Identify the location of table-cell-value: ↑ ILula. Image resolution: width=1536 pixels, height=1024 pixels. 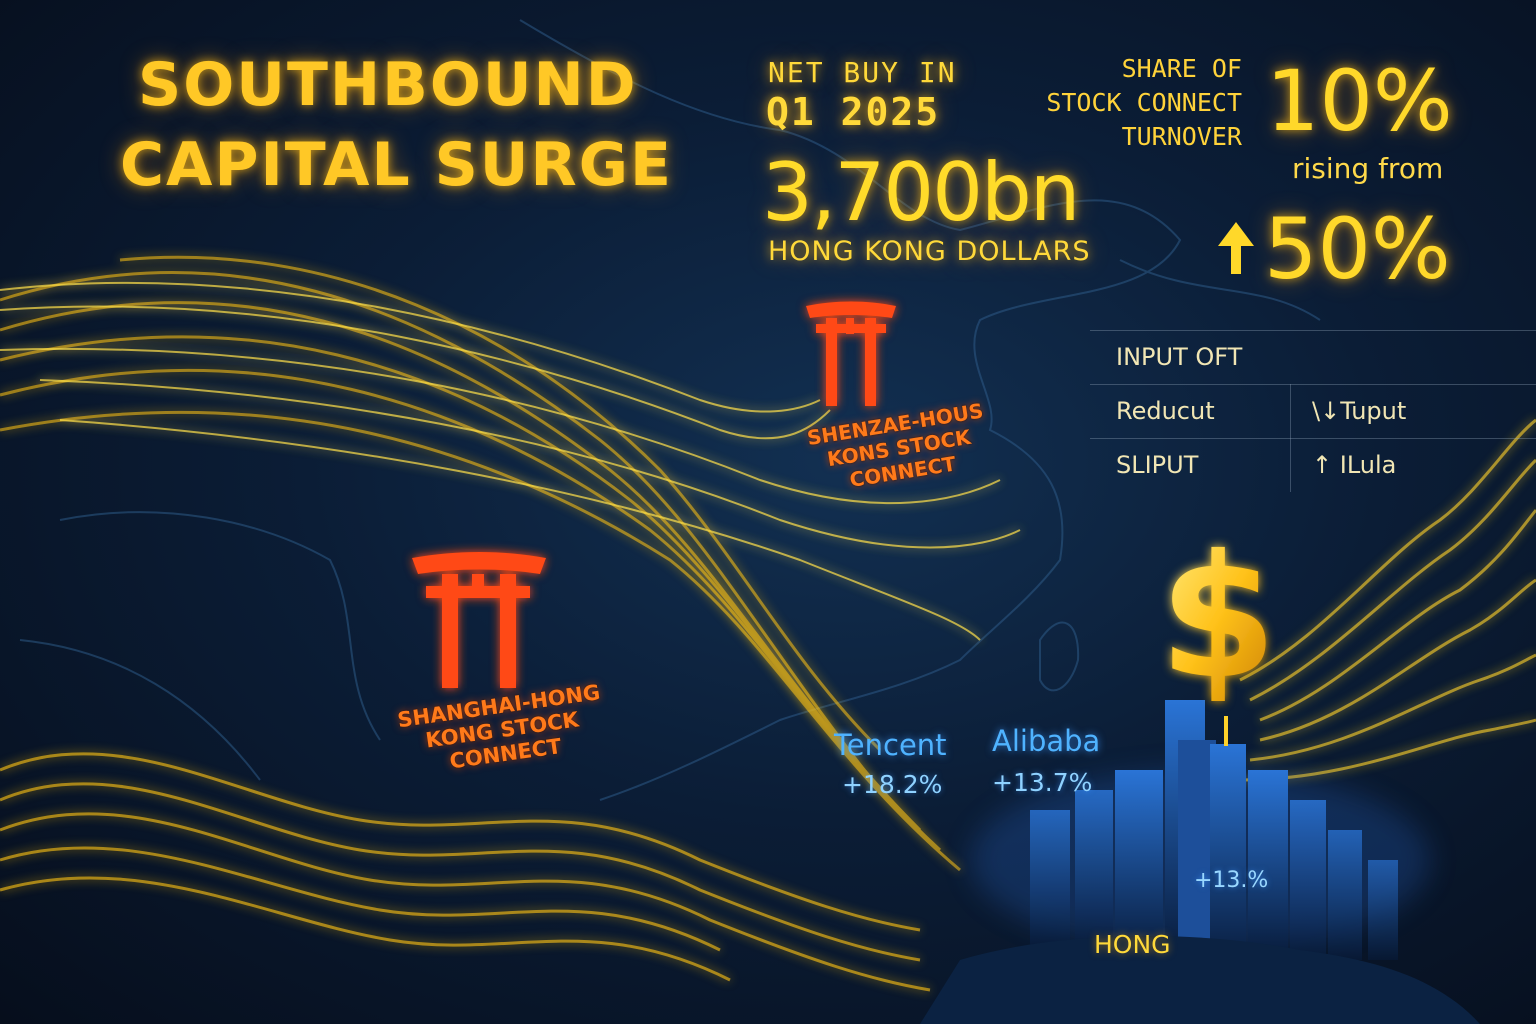
(1354, 465).